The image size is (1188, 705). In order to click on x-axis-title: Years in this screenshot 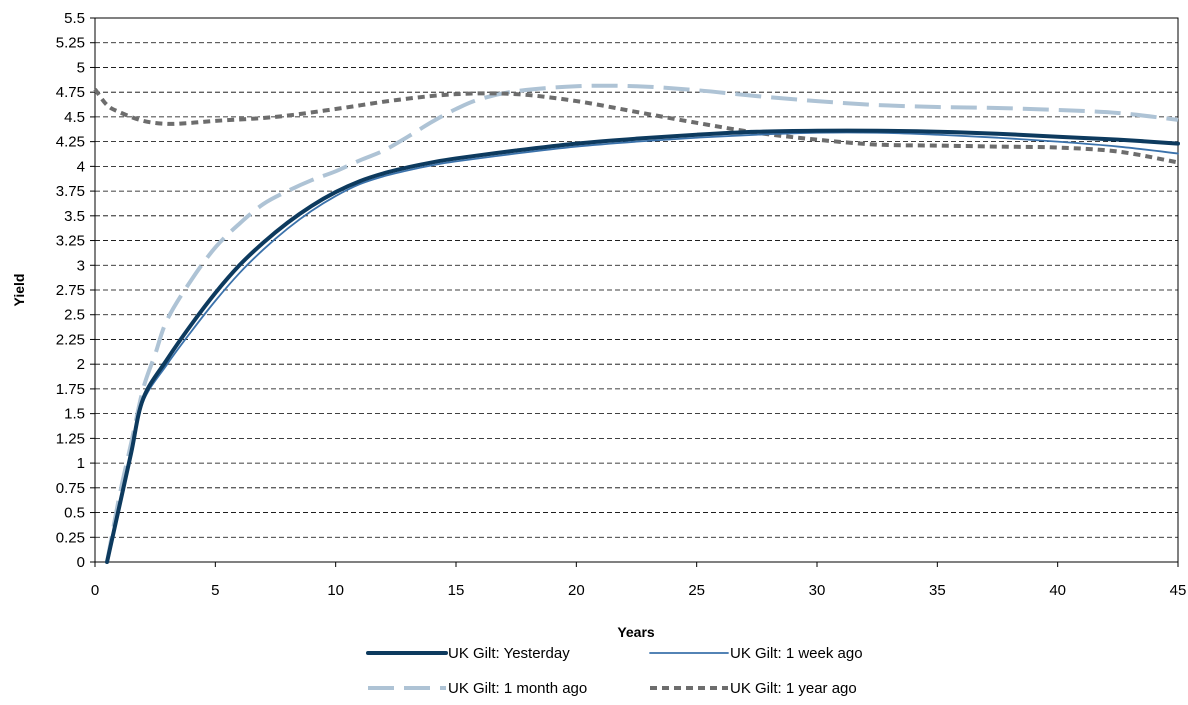, I will do `click(636, 632)`.